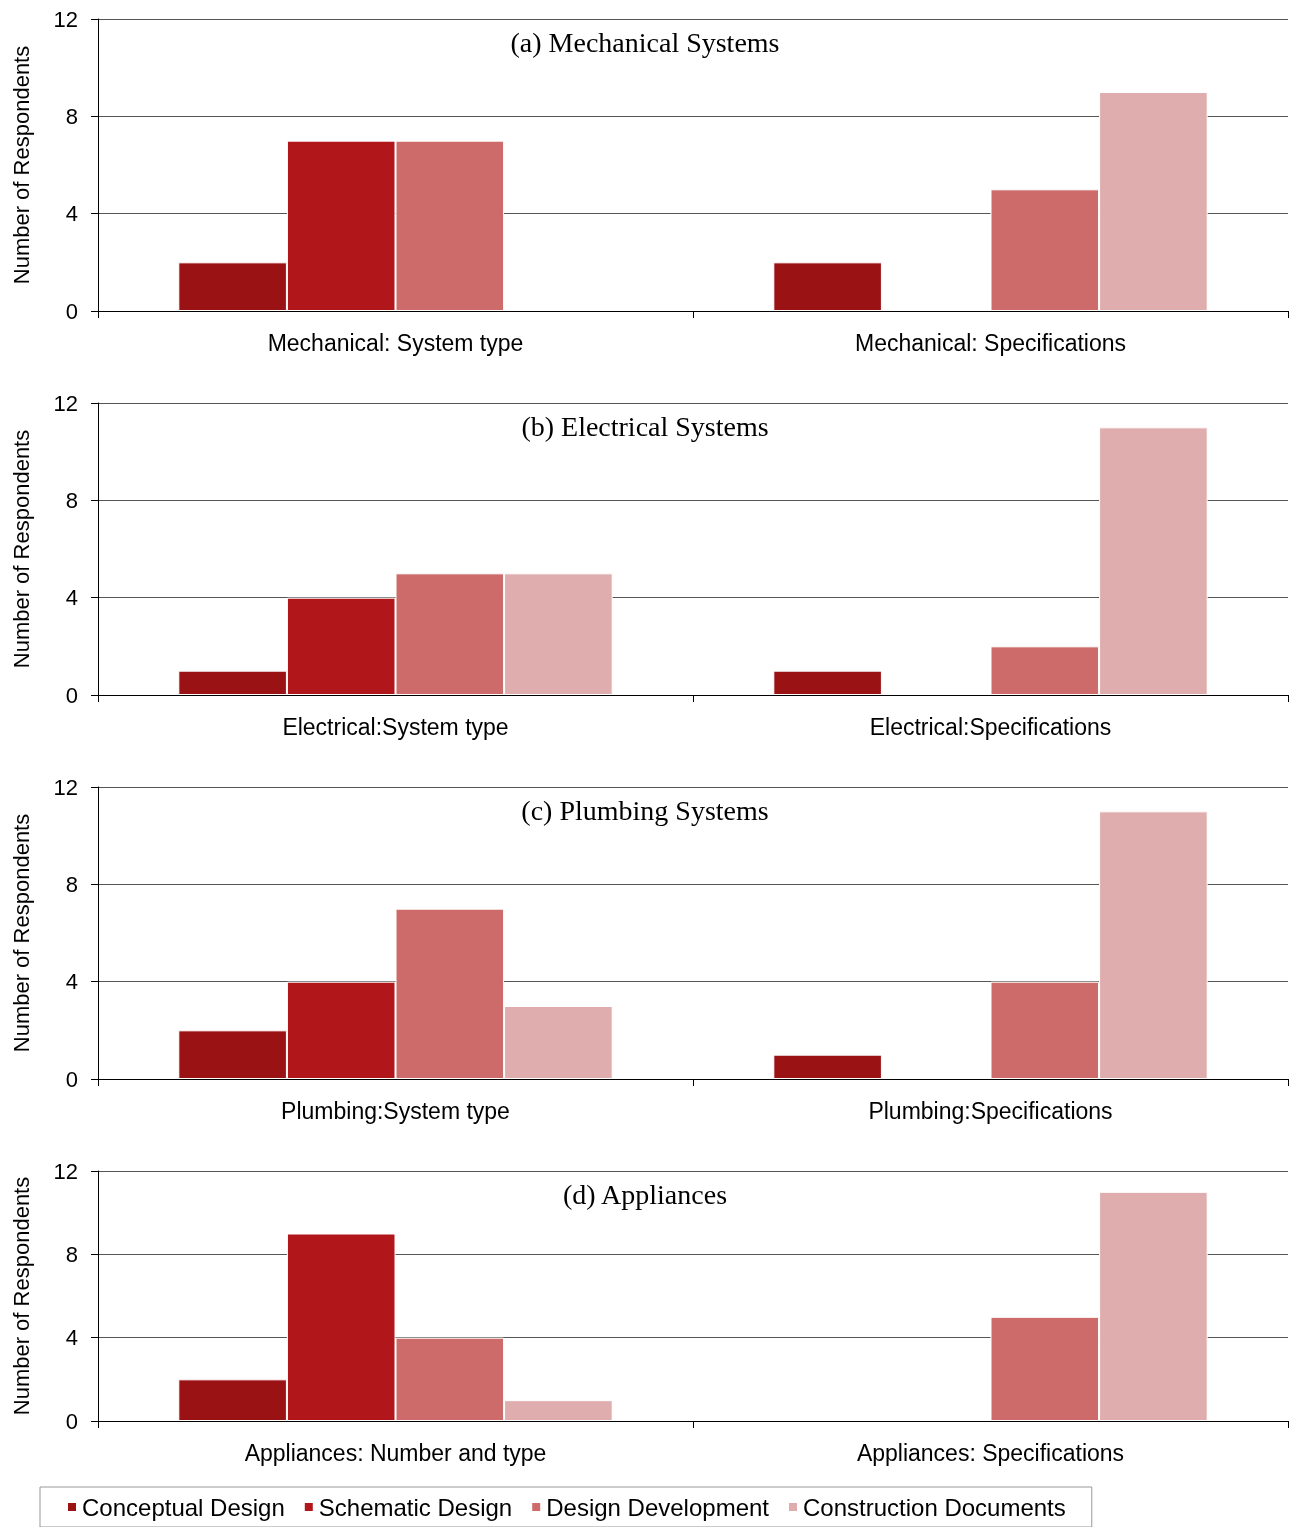 The width and height of the screenshot is (1291, 1527). I want to click on chart-title: (a) Mechanical Systems, so click(645, 42).